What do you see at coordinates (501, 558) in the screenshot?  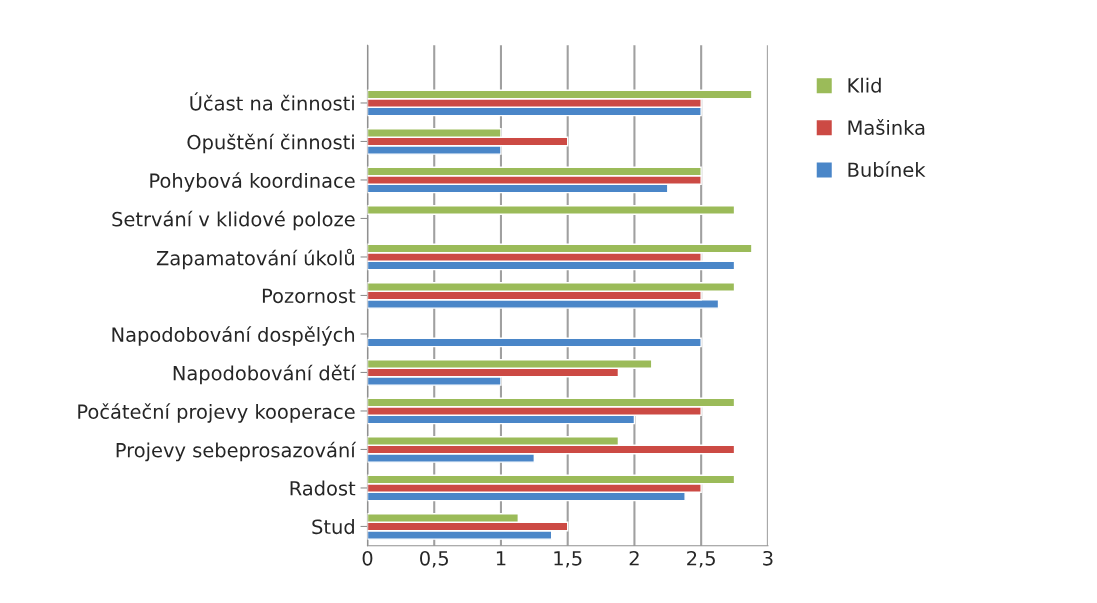 I see `x-tick-label: 1` at bounding box center [501, 558].